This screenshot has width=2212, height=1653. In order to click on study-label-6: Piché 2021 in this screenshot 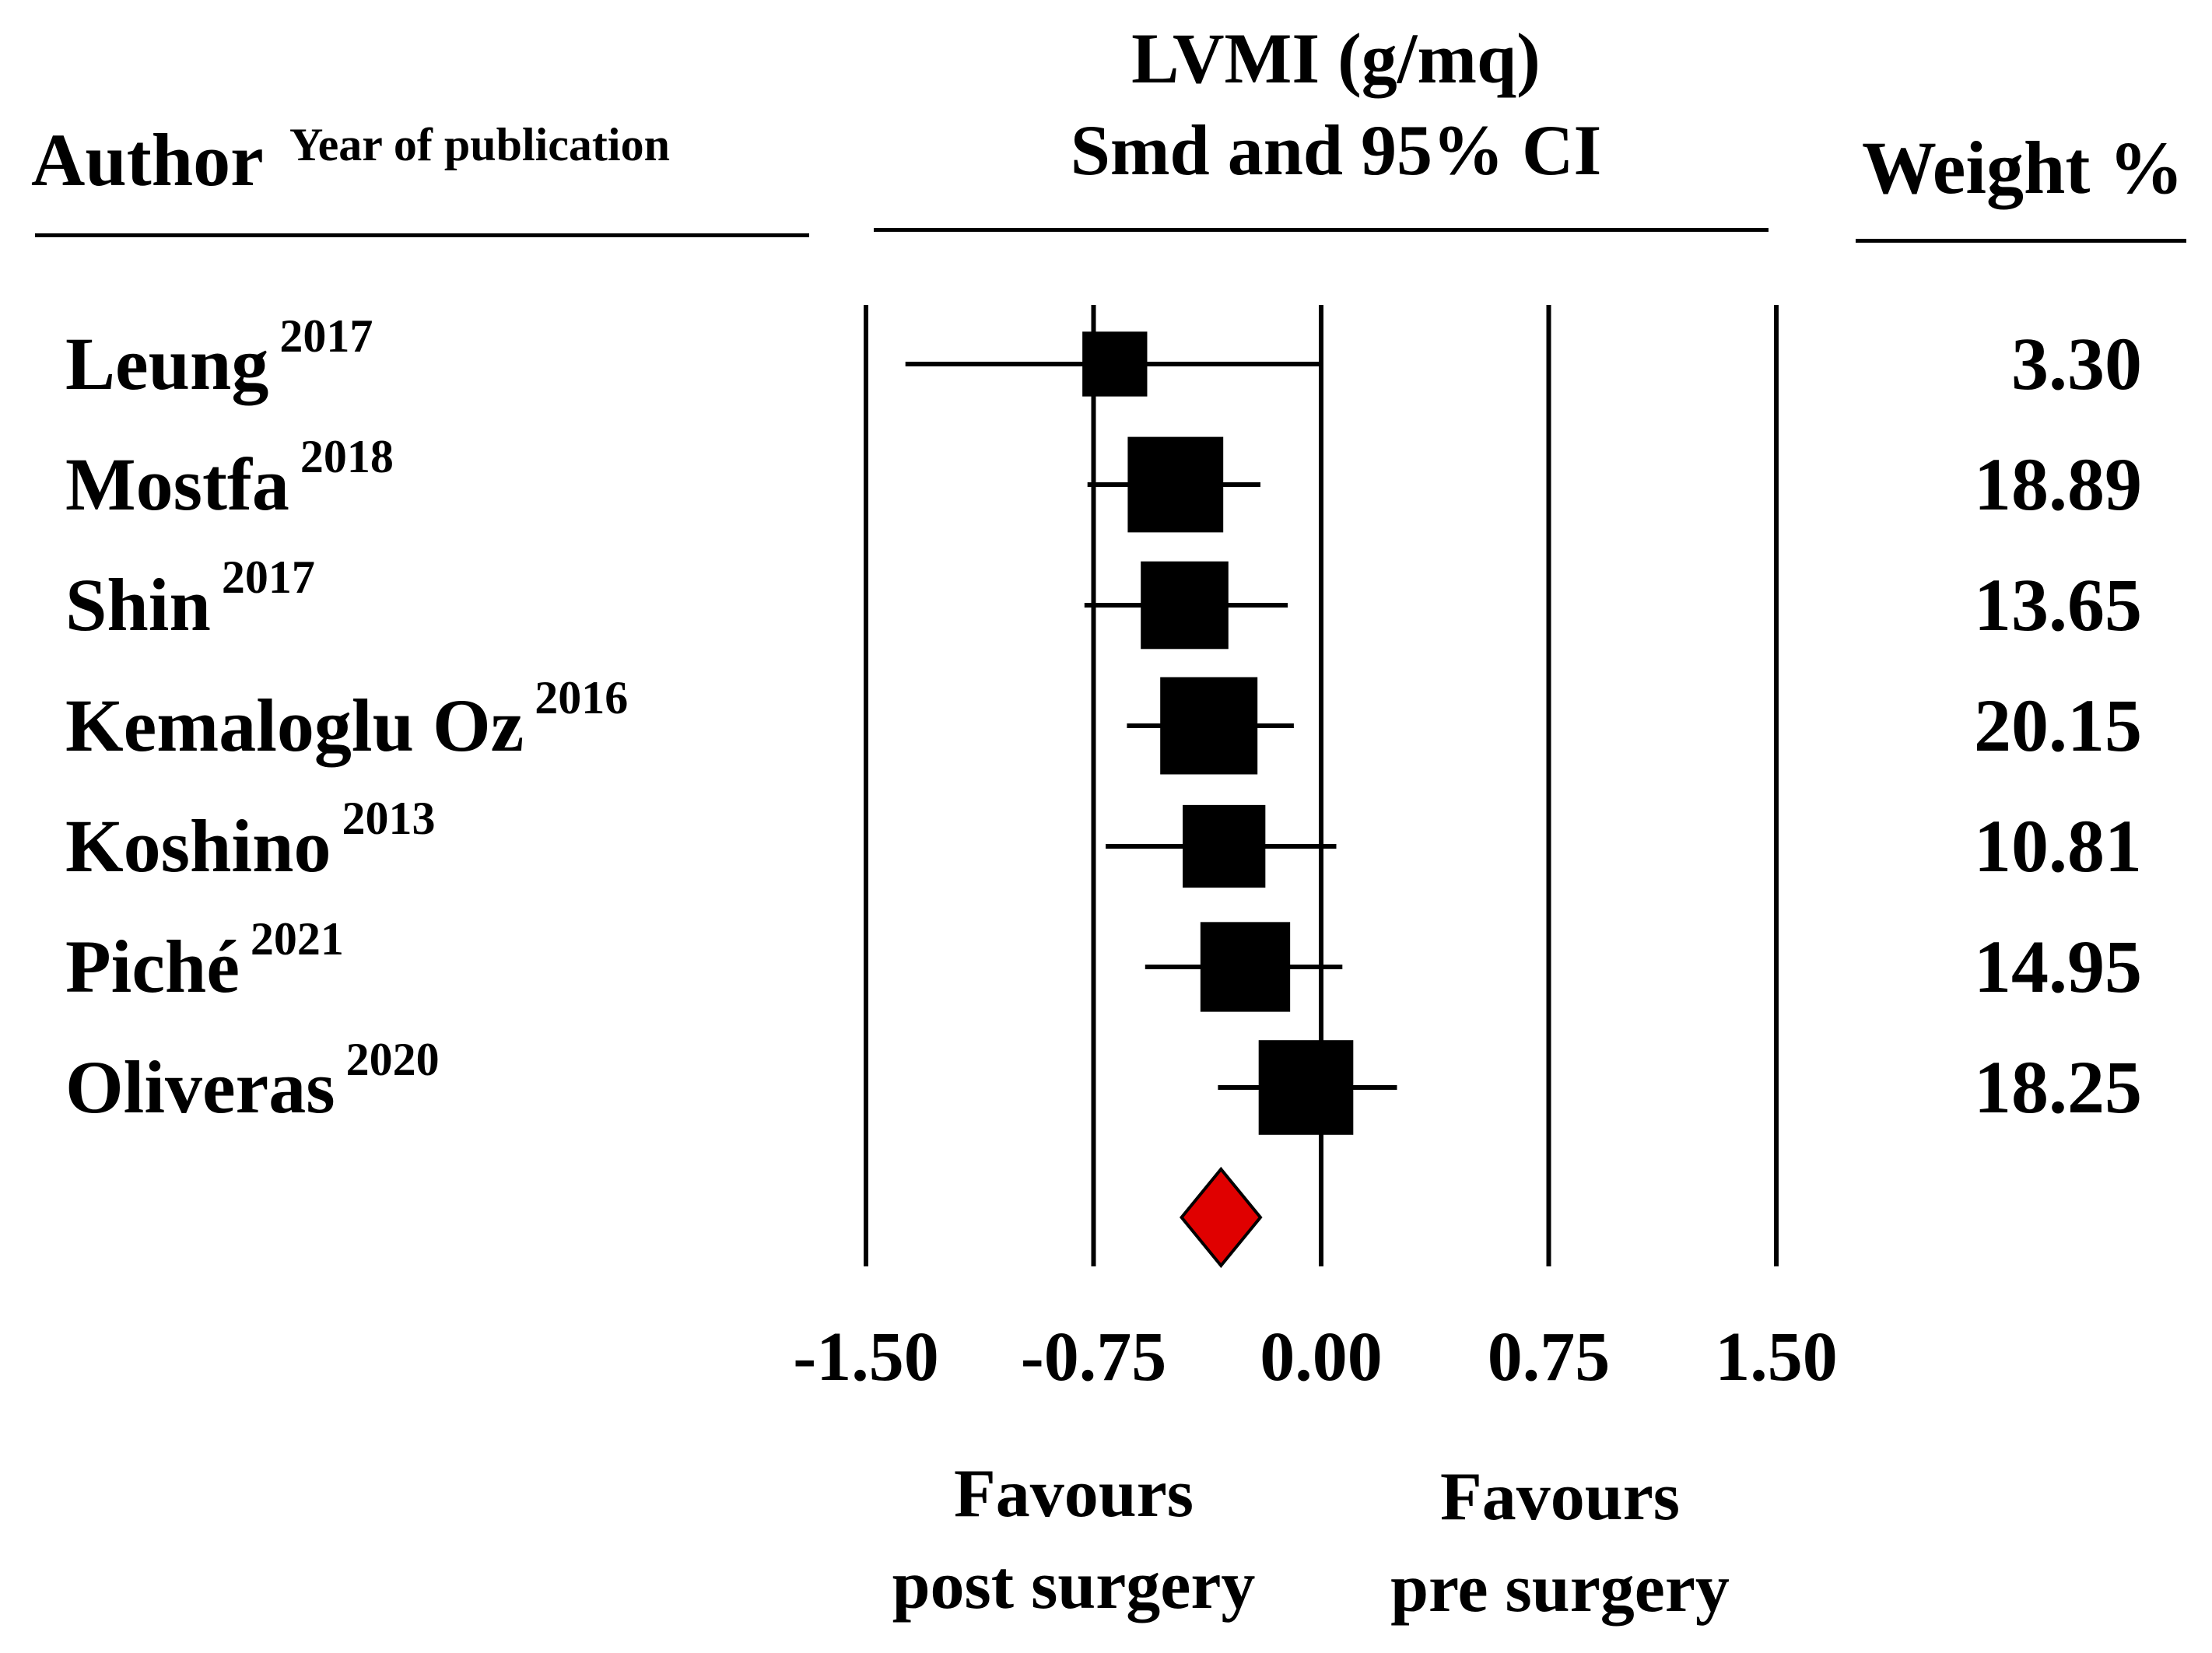, I will do `click(205, 961)`.